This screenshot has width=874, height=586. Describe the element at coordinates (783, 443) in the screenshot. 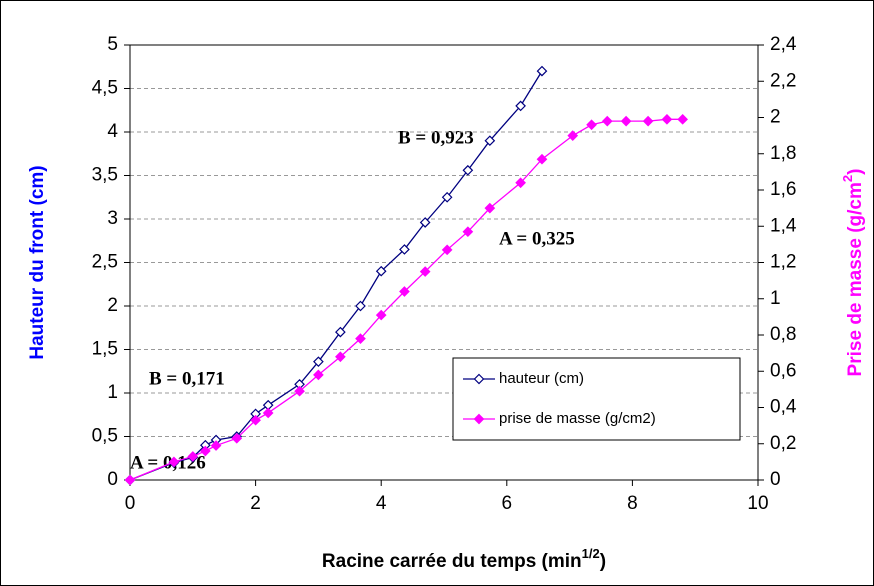

I see `y2-tick-label: 0,2` at that location.